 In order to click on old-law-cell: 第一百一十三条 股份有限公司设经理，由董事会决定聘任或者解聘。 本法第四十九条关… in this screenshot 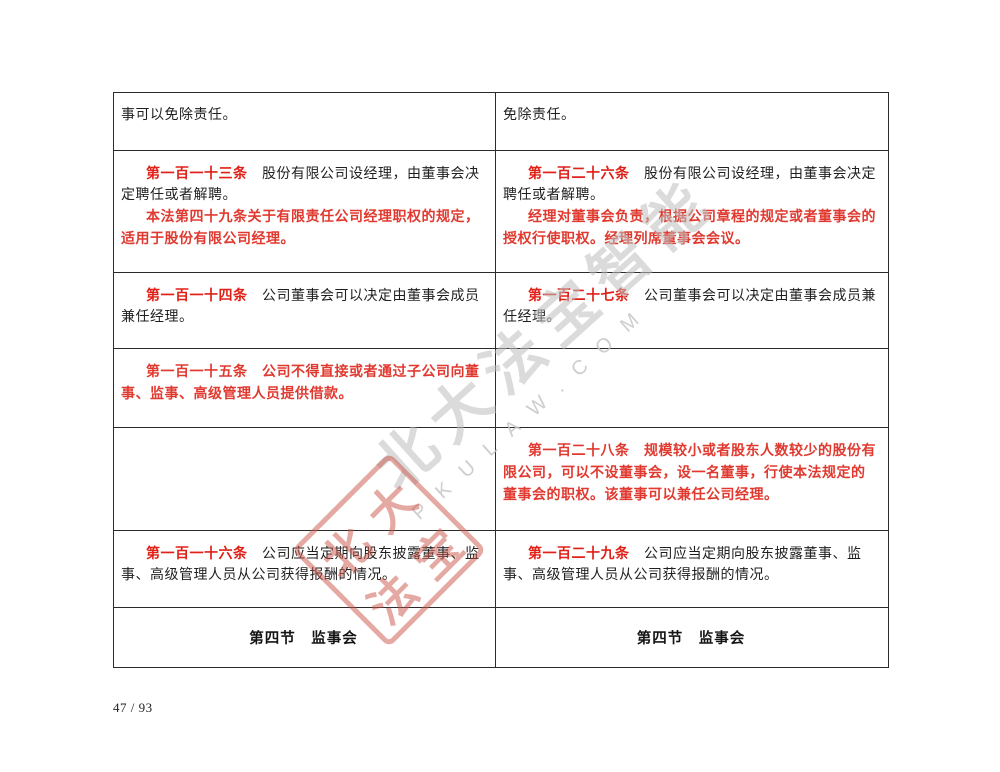, I will do `click(304, 211)`.